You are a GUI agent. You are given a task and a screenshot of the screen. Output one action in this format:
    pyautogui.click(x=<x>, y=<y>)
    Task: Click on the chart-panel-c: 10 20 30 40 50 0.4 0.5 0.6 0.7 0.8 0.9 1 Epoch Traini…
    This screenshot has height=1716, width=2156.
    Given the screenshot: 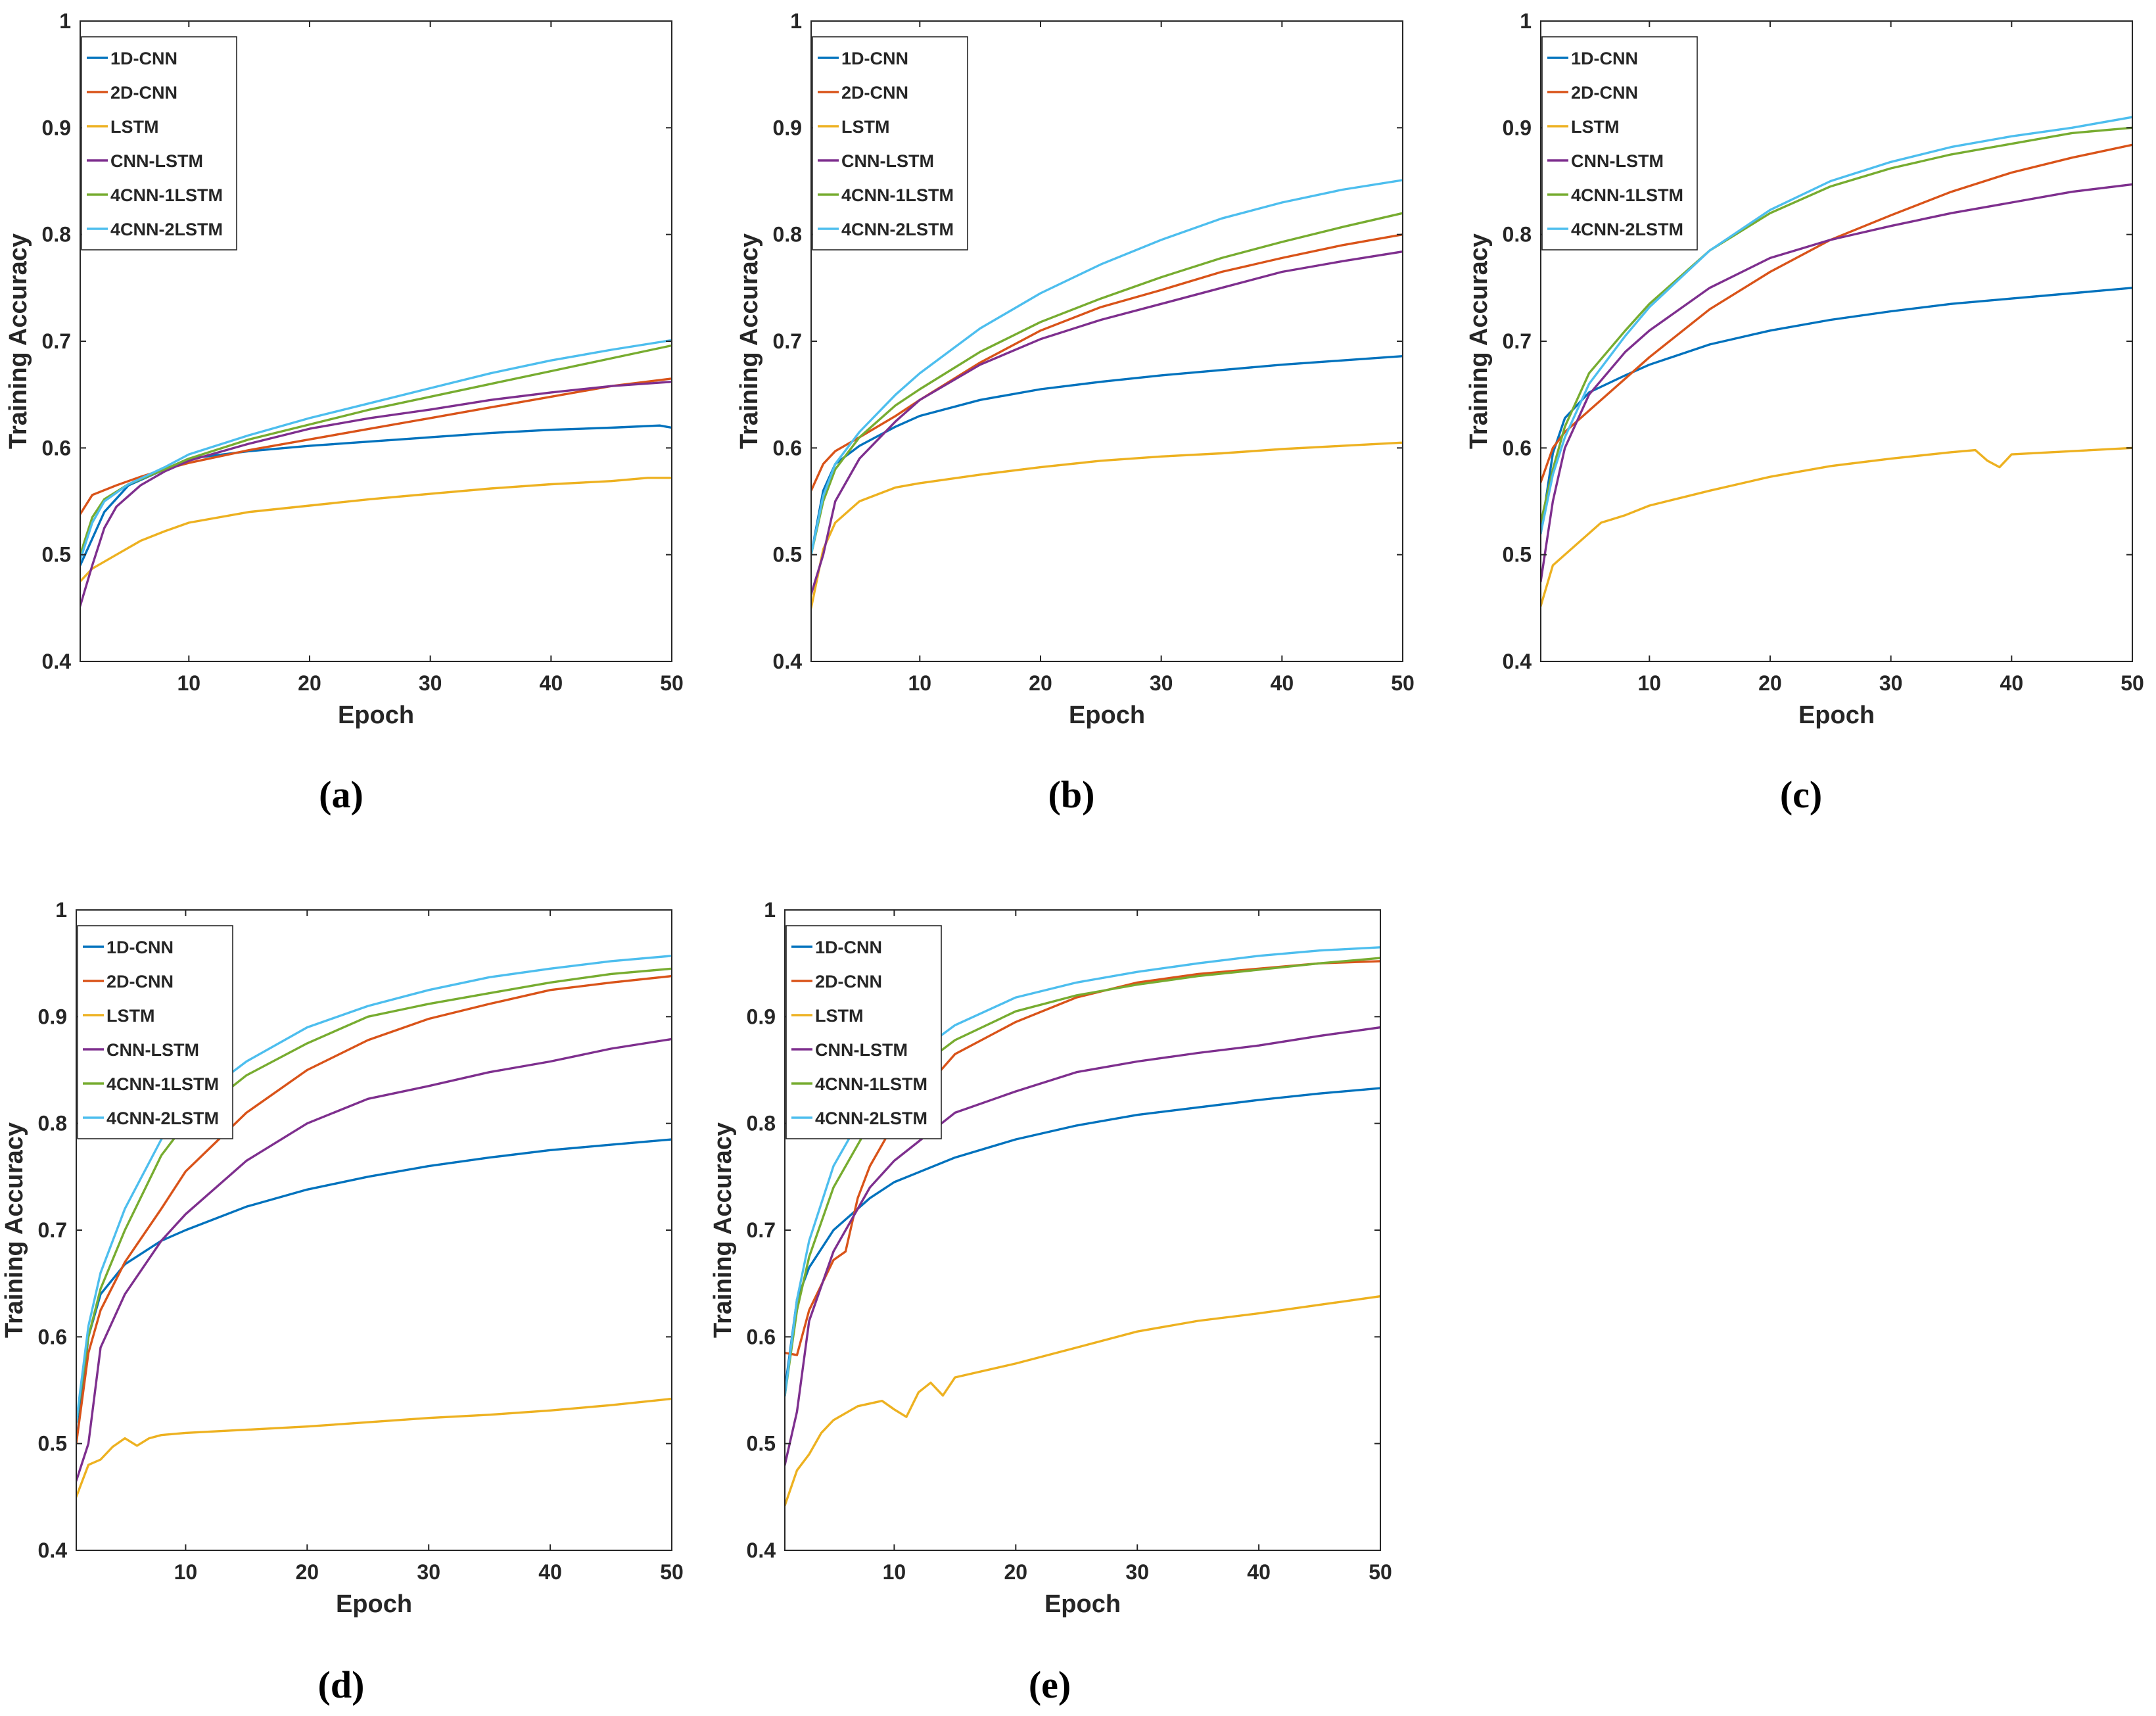 What is the action you would take?
    pyautogui.click(x=1805, y=413)
    